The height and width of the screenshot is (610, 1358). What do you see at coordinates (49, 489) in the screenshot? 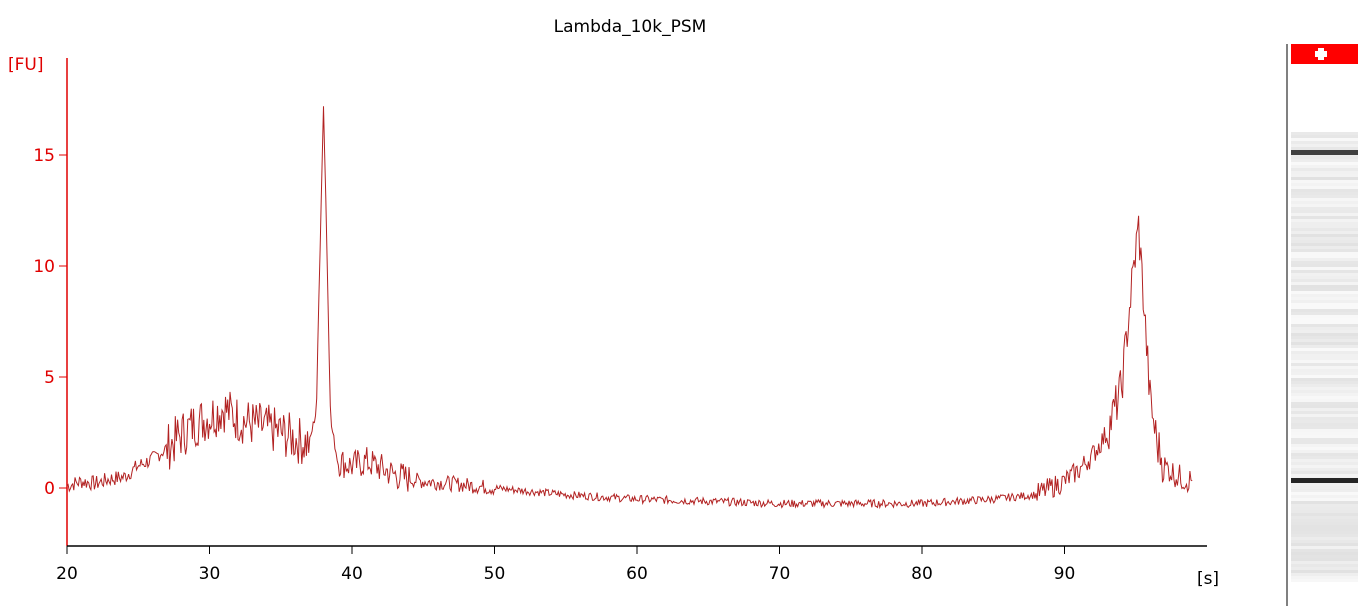
I see `y-tick-label: 0` at bounding box center [49, 489].